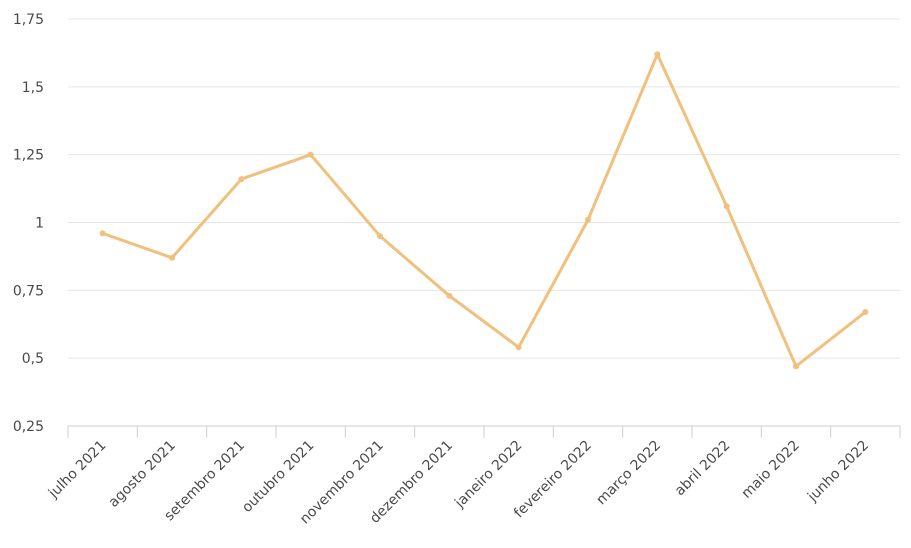  What do you see at coordinates (39, 224) in the screenshot?
I see `y-tick-label: 1` at bounding box center [39, 224].